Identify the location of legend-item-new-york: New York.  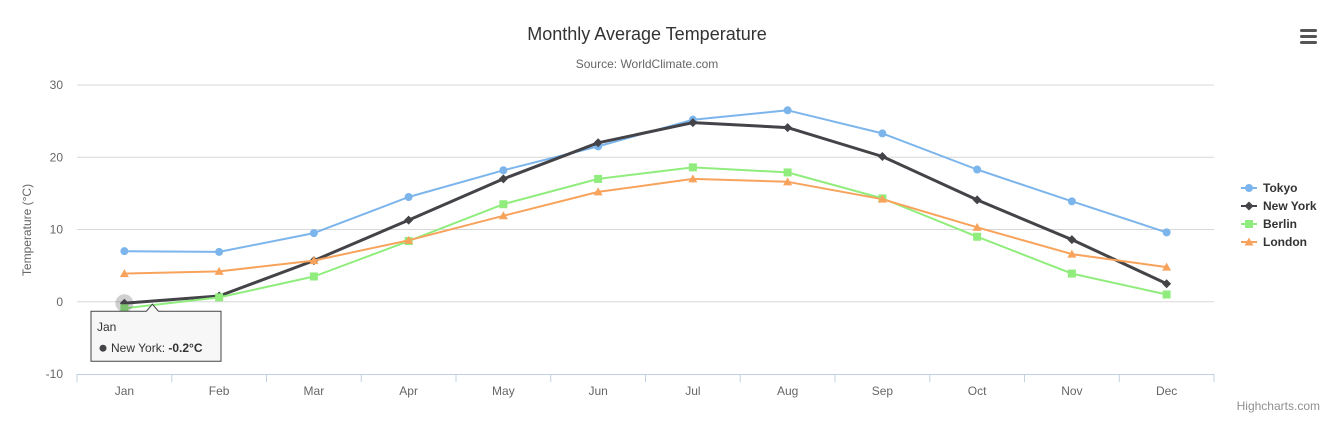
(1279, 206).